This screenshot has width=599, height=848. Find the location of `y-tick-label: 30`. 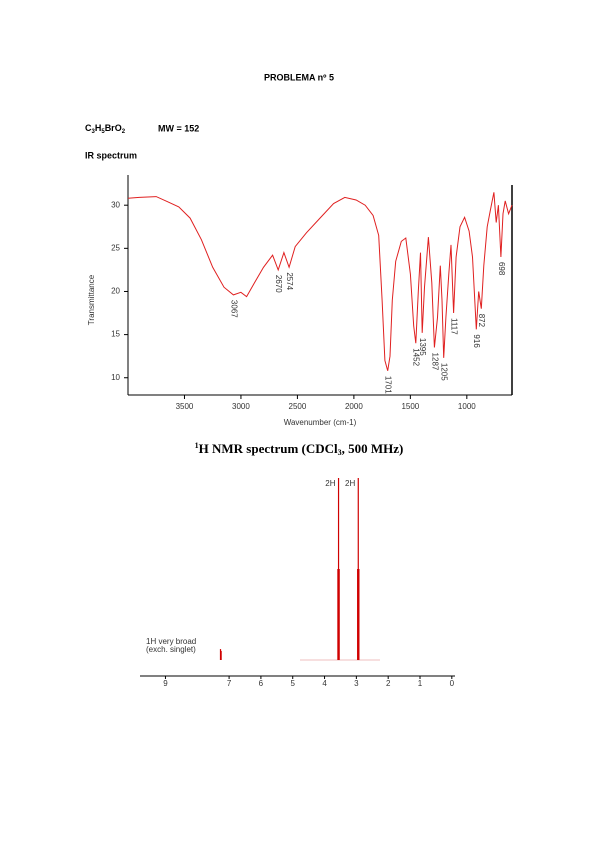

y-tick-label: 30 is located at coordinates (115, 204).